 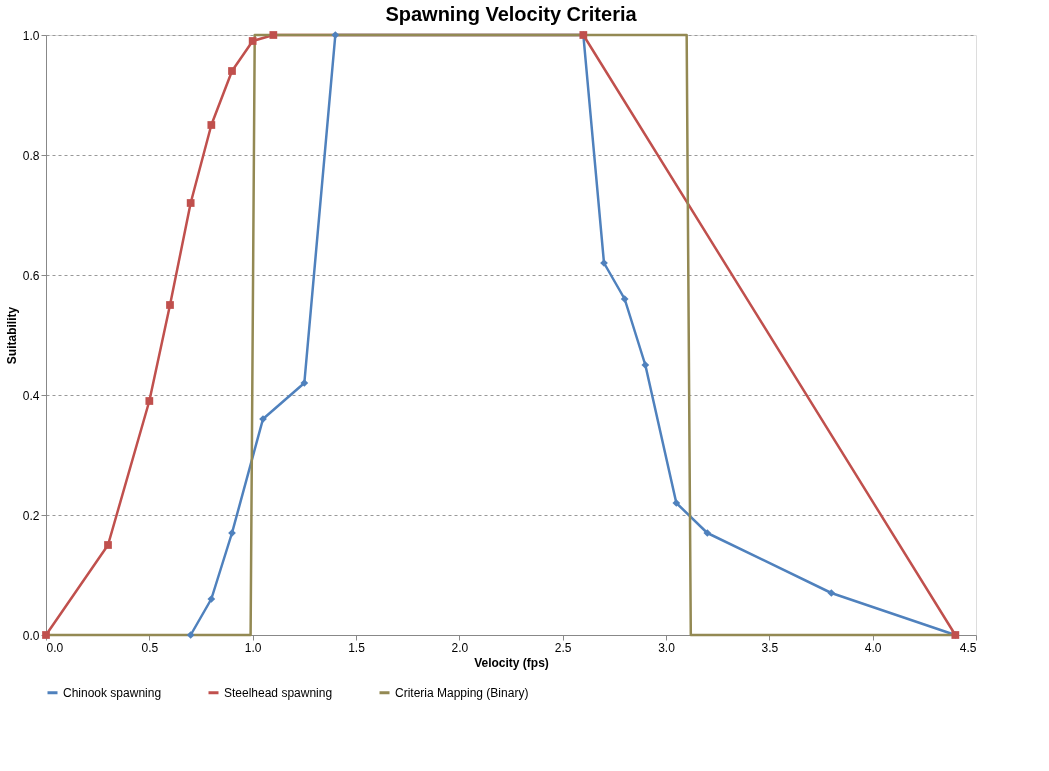 I want to click on y-tick-label: 0.8, so click(x=31, y=155).